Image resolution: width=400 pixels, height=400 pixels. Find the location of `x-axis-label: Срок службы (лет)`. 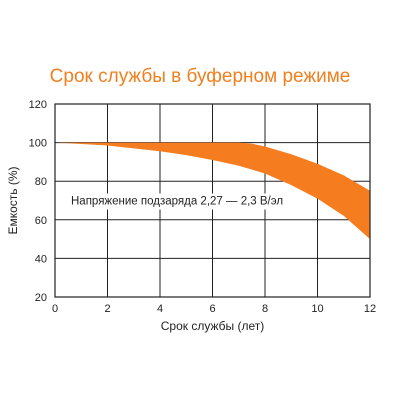

x-axis-label: Срок службы (лет) is located at coordinates (213, 326).